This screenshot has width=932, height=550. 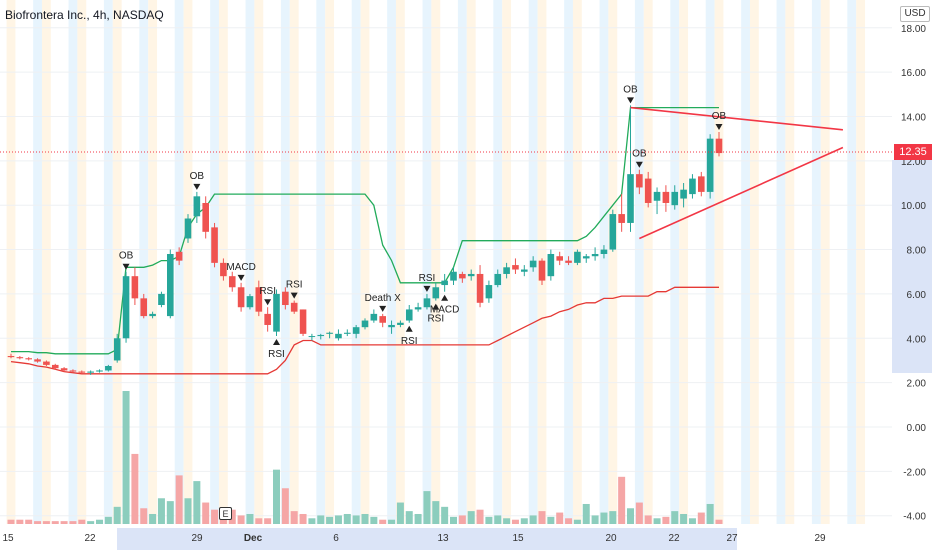 What do you see at coordinates (915, 14) in the screenshot?
I see `currency-button: USD` at bounding box center [915, 14].